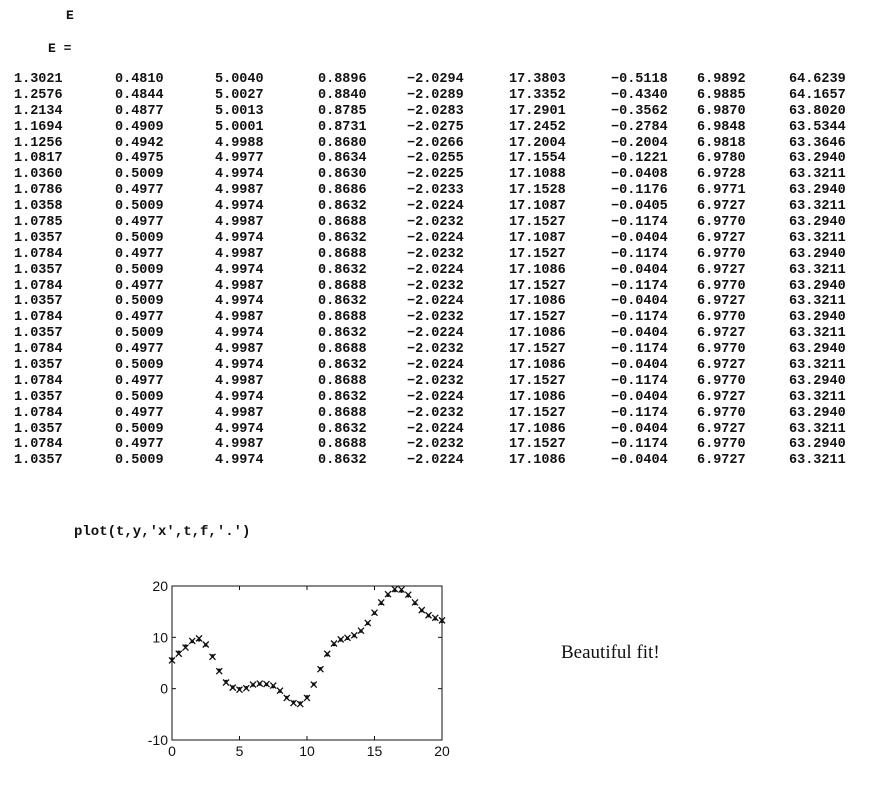  I want to click on matrix-cell: 1.0358, so click(38, 207).